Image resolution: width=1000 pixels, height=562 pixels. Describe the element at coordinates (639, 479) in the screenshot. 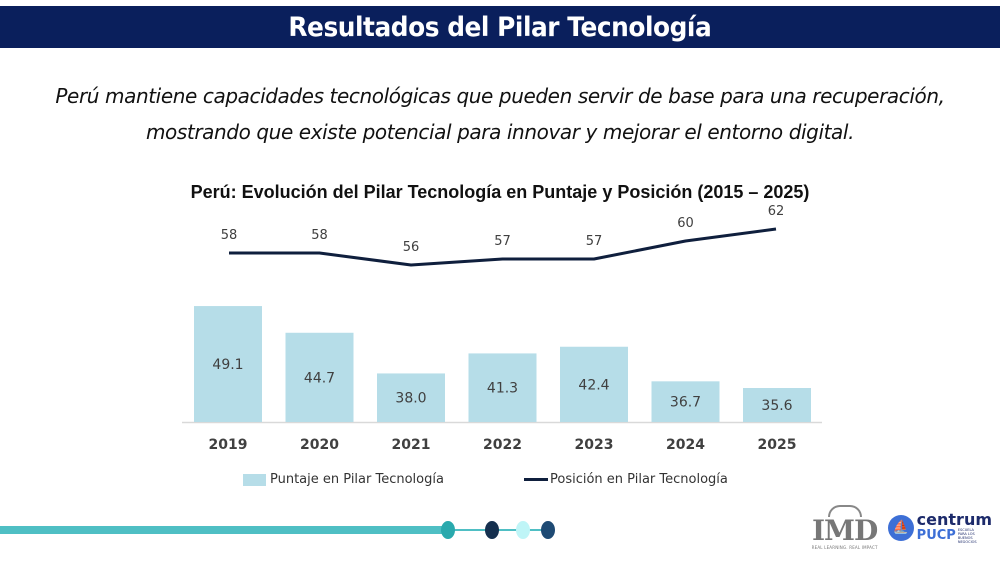

I see `legend-label-posicion: Posición en Pilar Tecnología` at that location.